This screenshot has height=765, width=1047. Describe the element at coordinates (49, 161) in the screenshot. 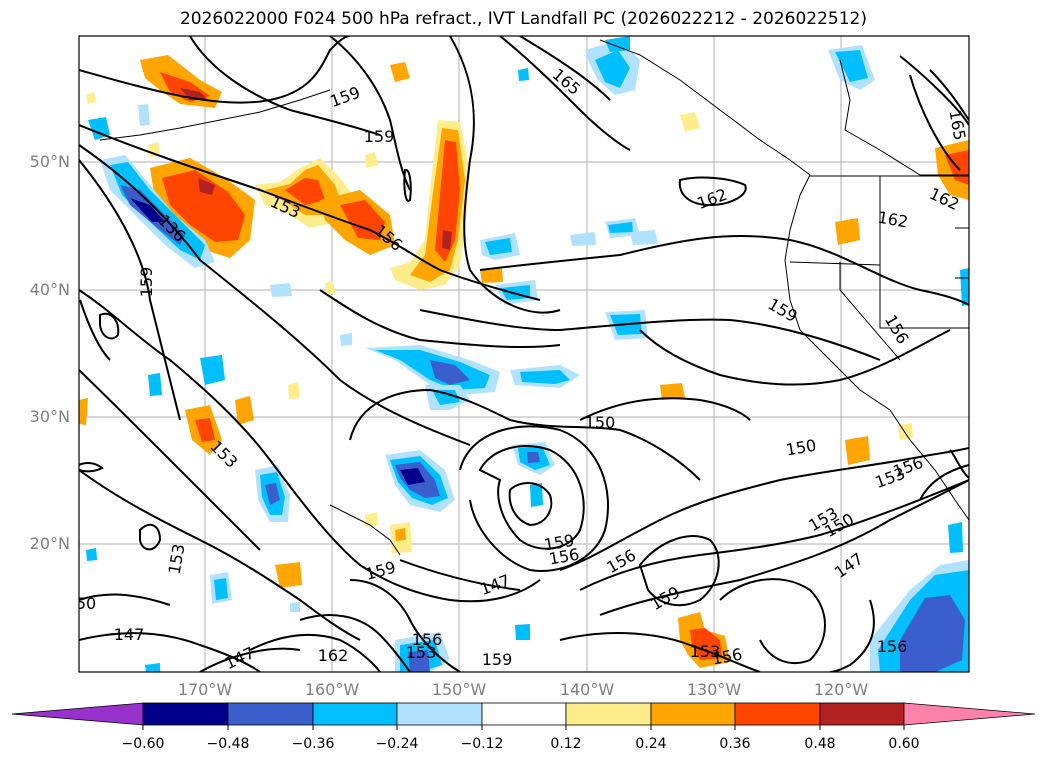

I see `latitude-label: 50°N` at that location.